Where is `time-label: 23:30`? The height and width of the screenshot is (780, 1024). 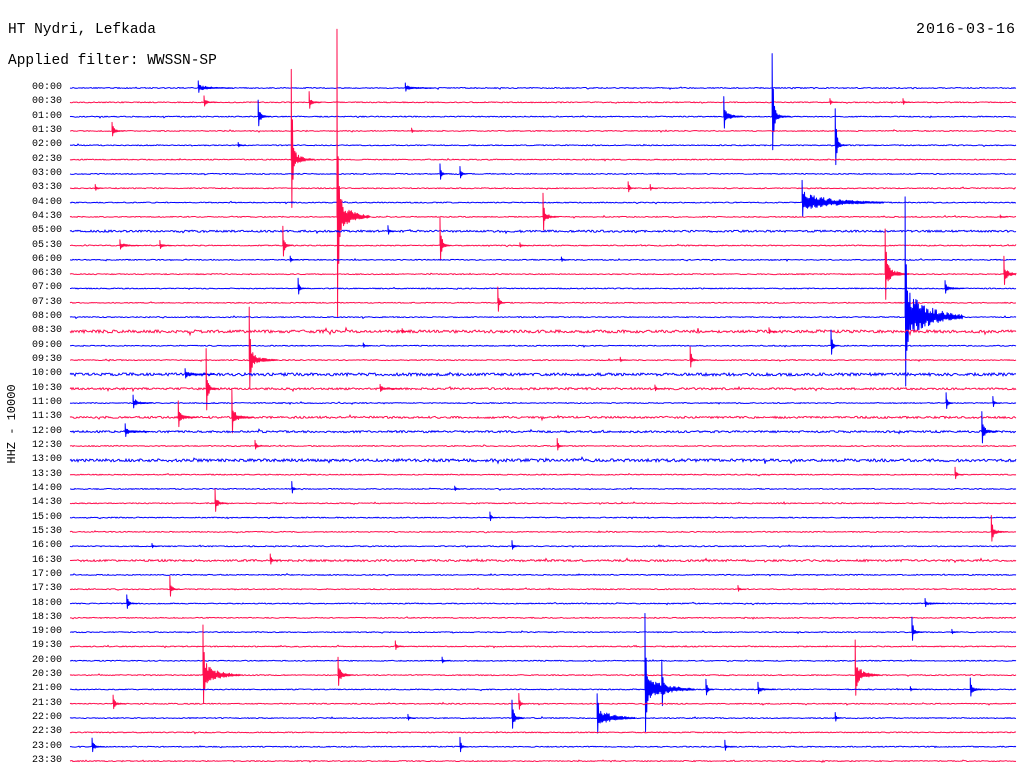 time-label: 23:30 is located at coordinates (46, 761).